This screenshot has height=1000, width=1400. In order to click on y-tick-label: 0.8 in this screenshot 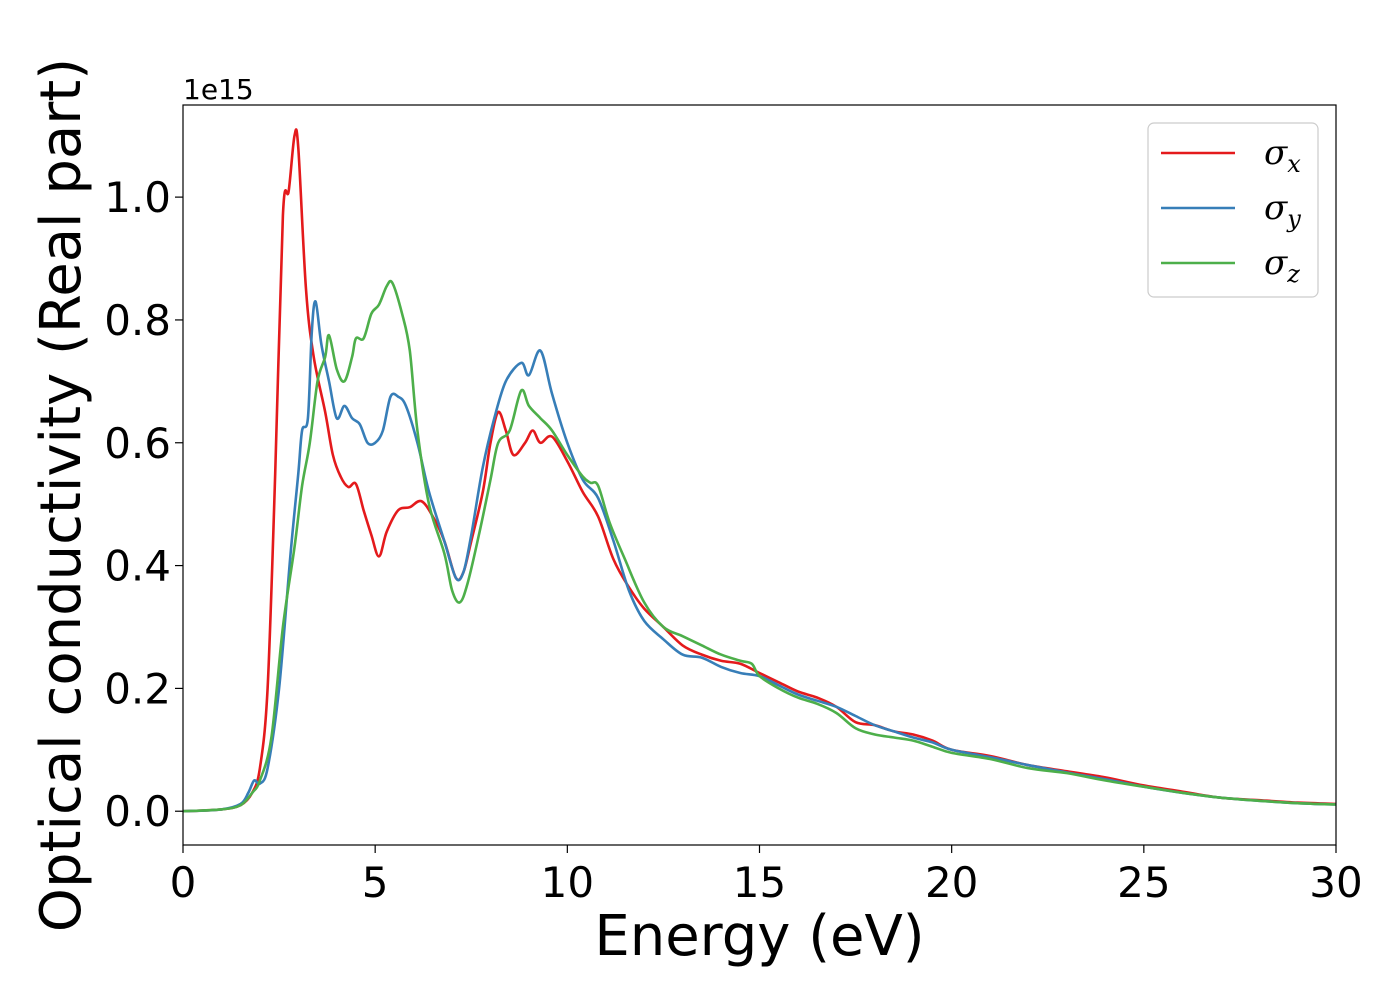, I will do `click(137, 320)`.